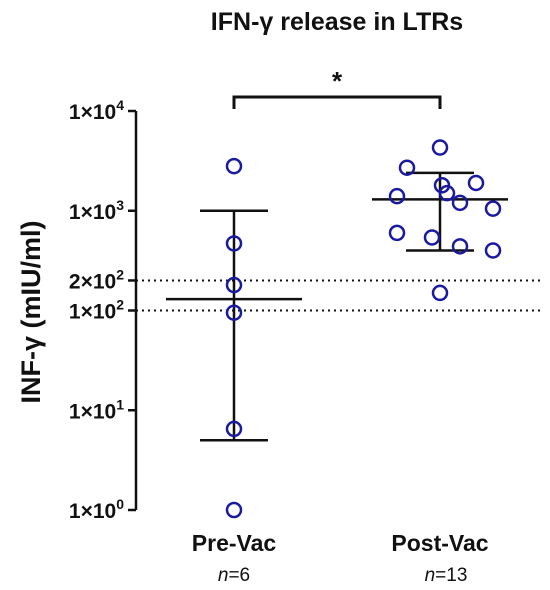 The width and height of the screenshot is (550, 590). What do you see at coordinates (340, 558) in the screenshot?
I see `category-labels: Pre-Vac n=6 Post-Vac n=13` at bounding box center [340, 558].